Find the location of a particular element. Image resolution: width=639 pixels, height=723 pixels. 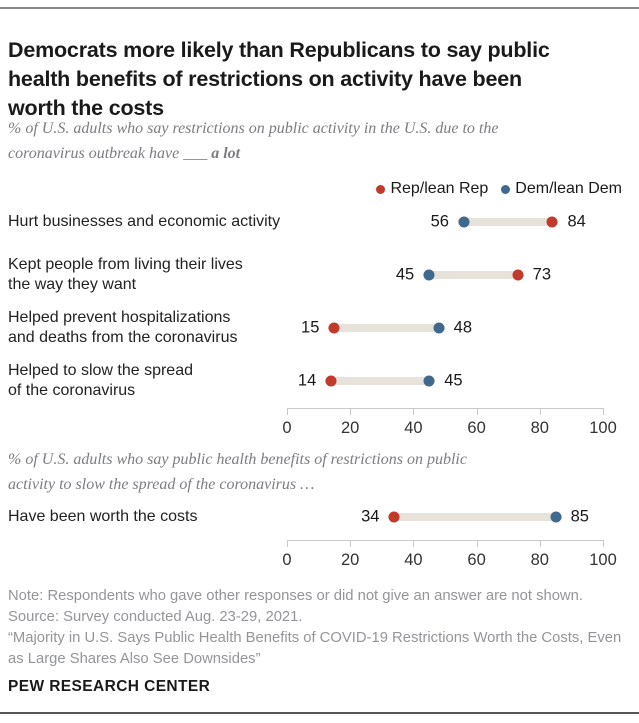

value-label-right: 73 is located at coordinates (542, 274).